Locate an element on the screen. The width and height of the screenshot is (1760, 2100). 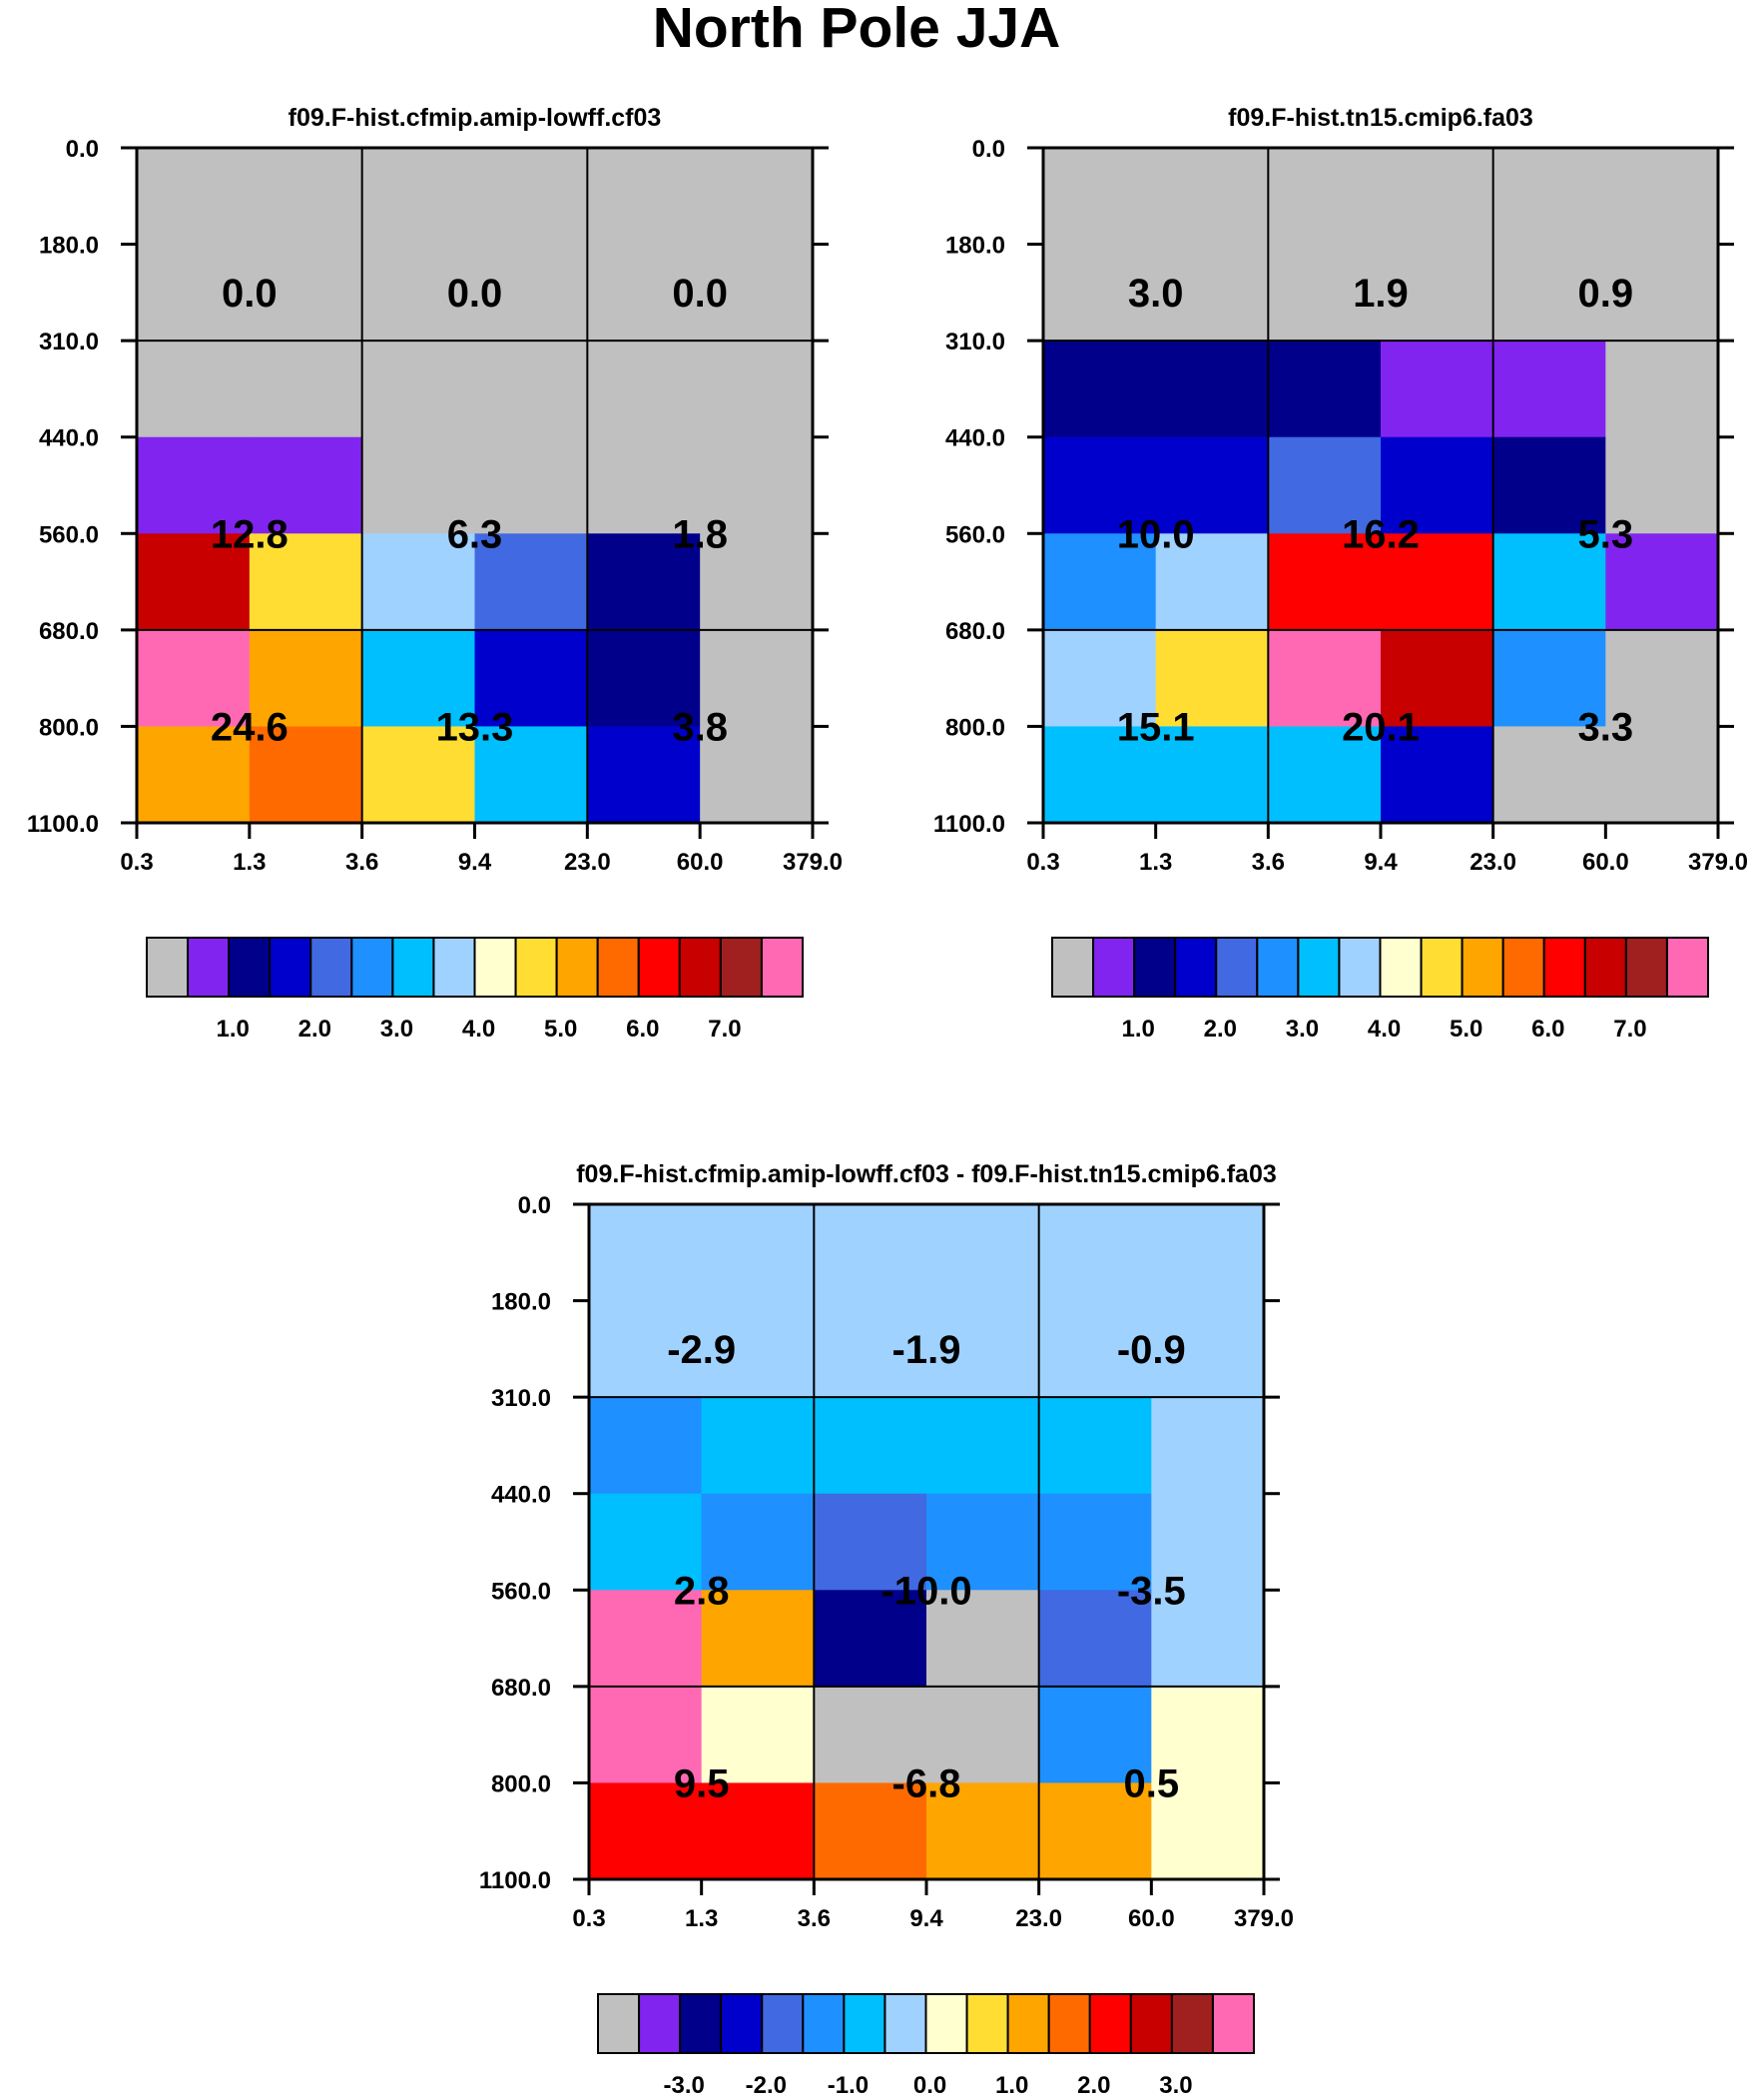
cell-value-label: -0.9 is located at coordinates (1151, 1350).